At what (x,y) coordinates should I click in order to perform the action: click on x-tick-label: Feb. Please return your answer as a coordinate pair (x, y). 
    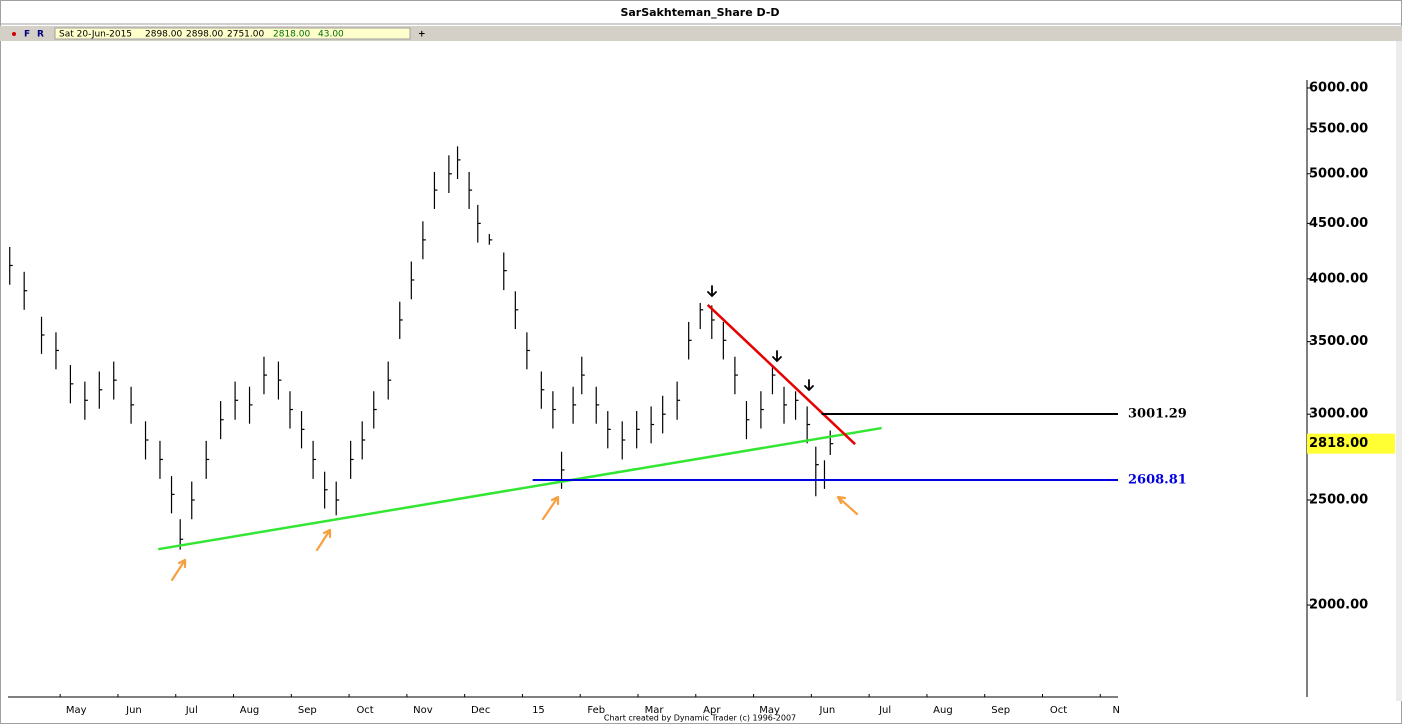
    Looking at the image, I should click on (596, 710).